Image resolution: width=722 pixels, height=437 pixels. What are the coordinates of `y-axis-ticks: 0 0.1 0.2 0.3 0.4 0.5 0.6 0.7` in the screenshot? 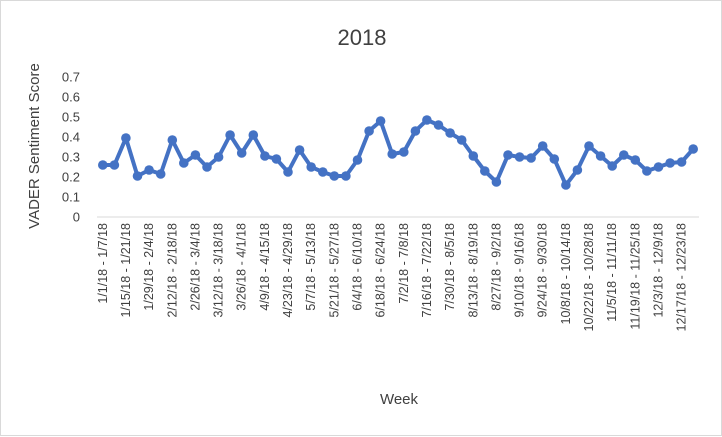 It's located at (71, 147).